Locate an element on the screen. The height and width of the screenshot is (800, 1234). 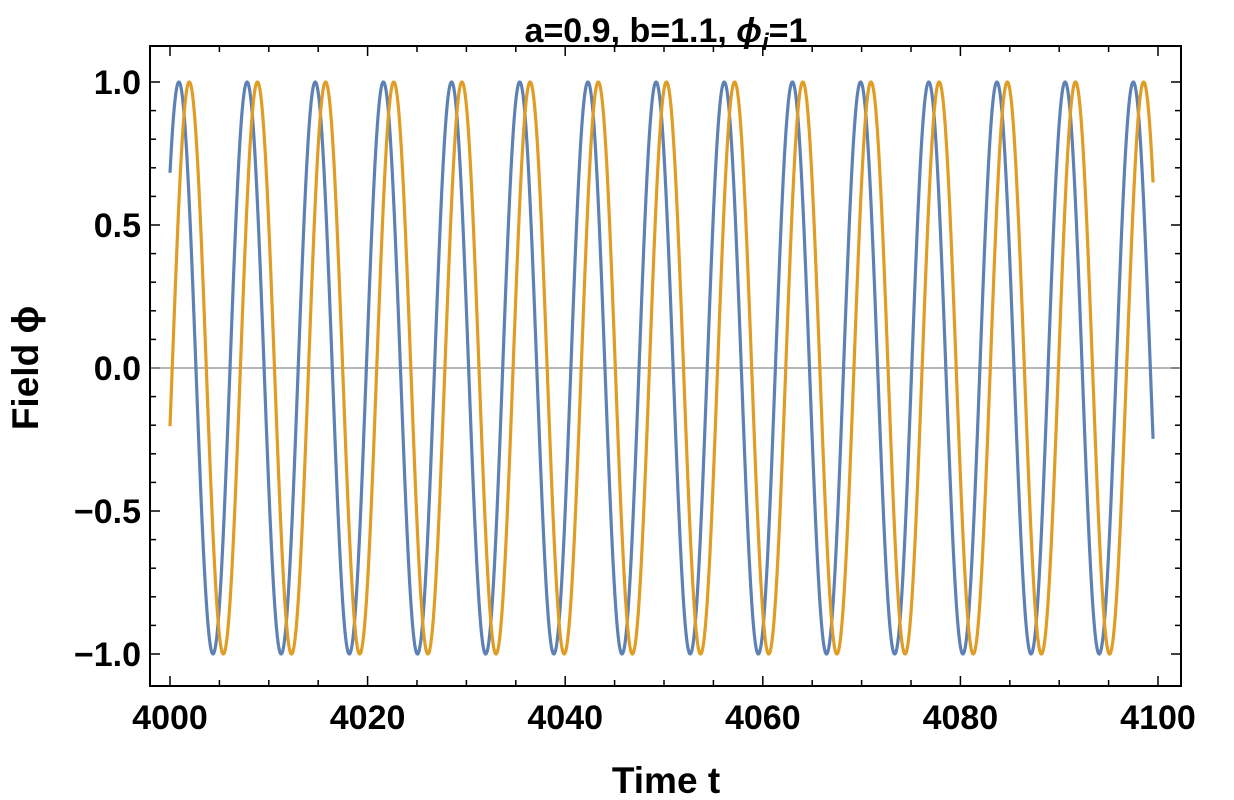
chart-title-subscript: i is located at coordinates (766, 42).